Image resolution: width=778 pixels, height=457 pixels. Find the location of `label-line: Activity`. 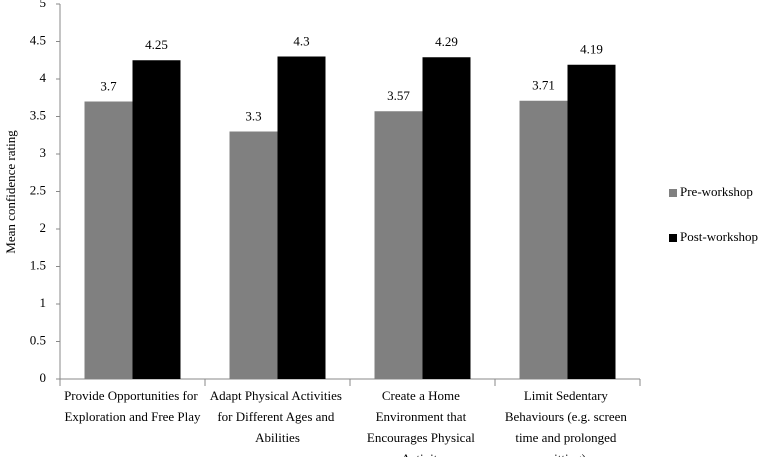

label-line: Activity is located at coordinates (422, 454).